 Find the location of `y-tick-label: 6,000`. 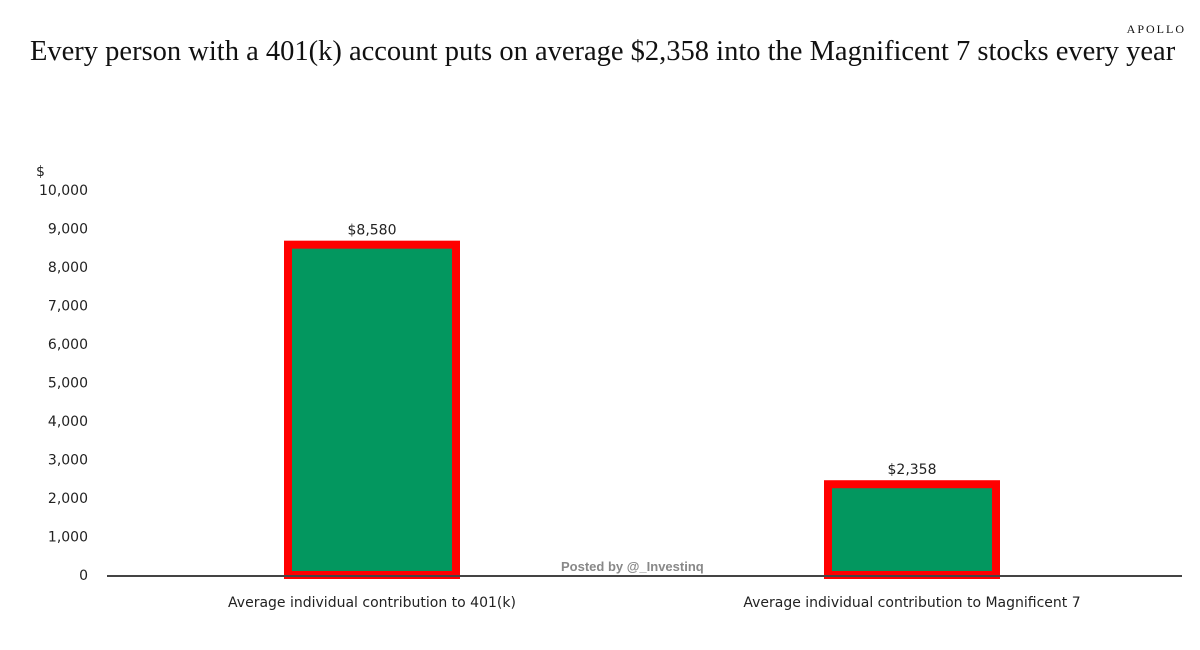

y-tick-label: 6,000 is located at coordinates (68, 345).